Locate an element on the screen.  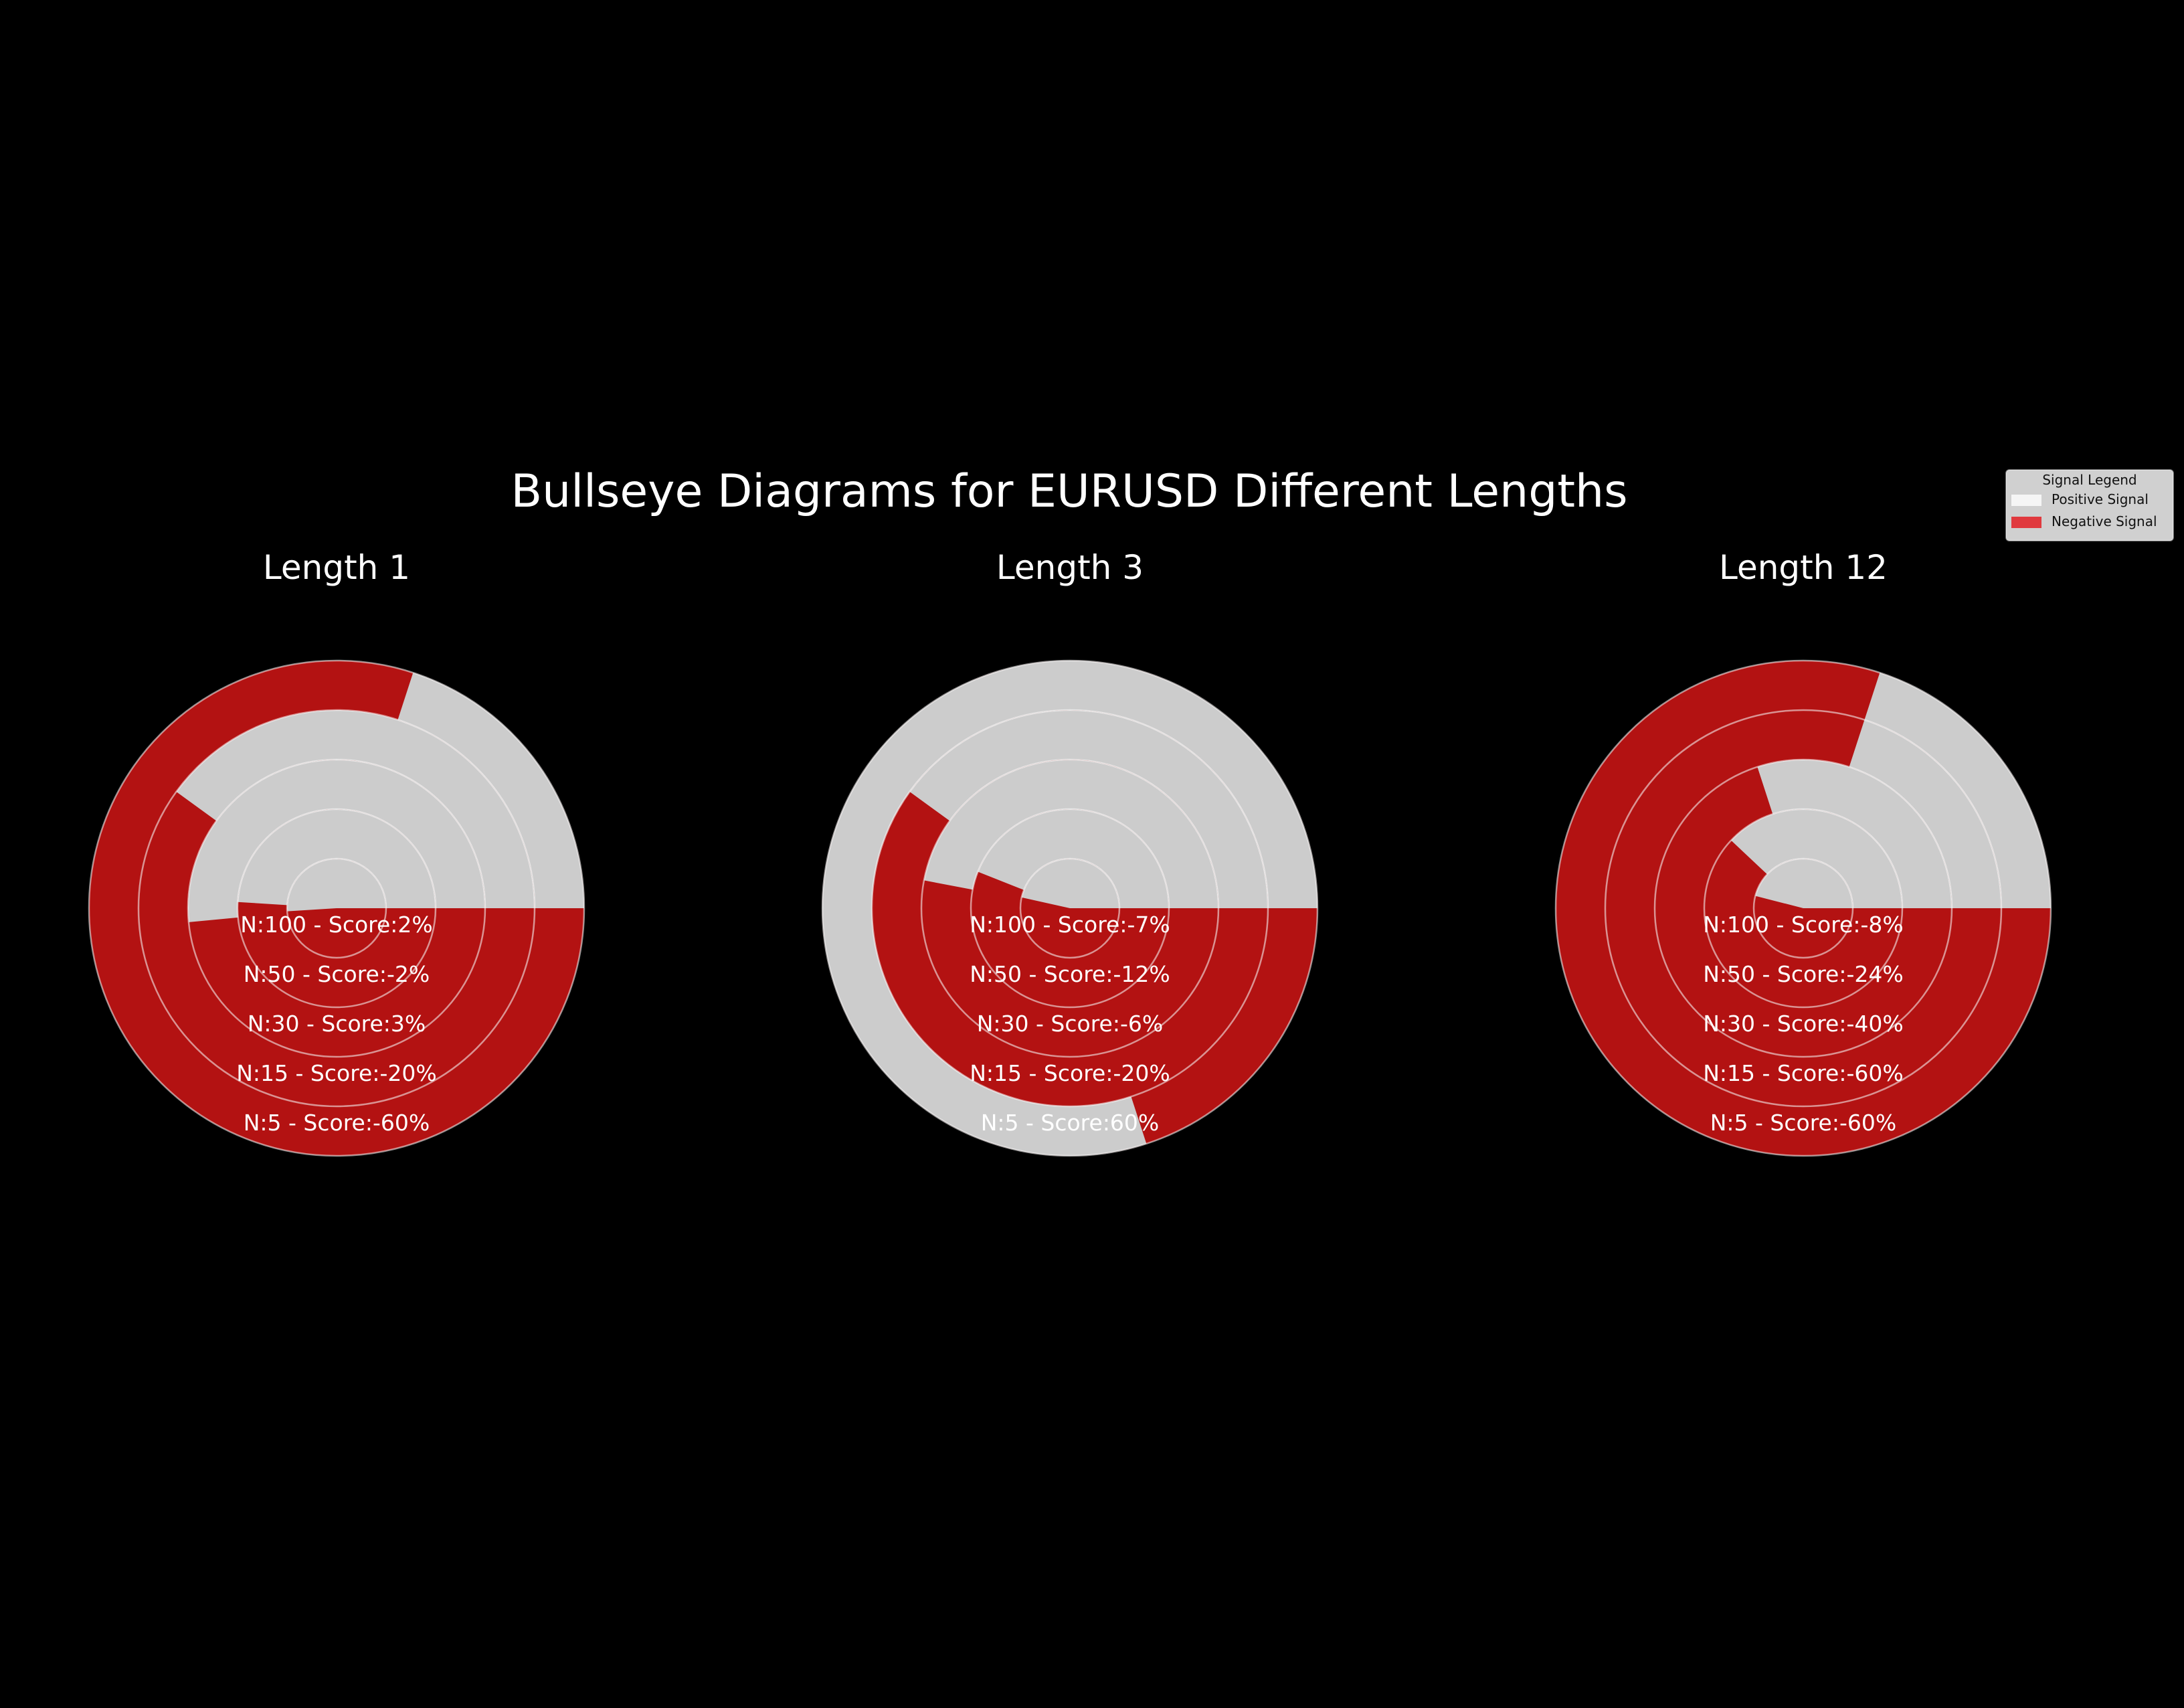
ring-score-label: N:15 - Score:-60% is located at coordinates (1803, 1073).